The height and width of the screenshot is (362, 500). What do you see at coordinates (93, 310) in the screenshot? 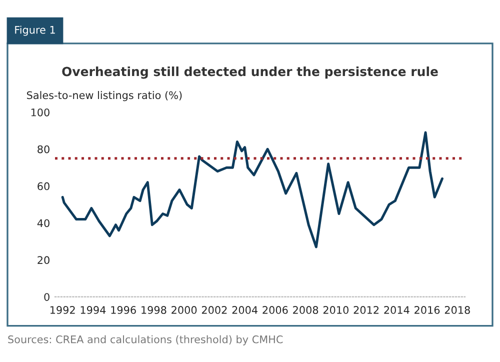
I see `x-tick-label: 1994` at bounding box center [93, 310].